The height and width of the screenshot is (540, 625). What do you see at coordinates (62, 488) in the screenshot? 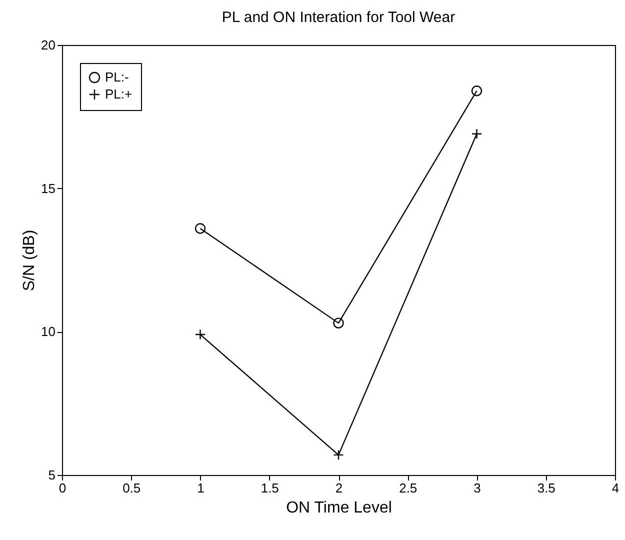
I see `x-tick-label: 0` at bounding box center [62, 488].